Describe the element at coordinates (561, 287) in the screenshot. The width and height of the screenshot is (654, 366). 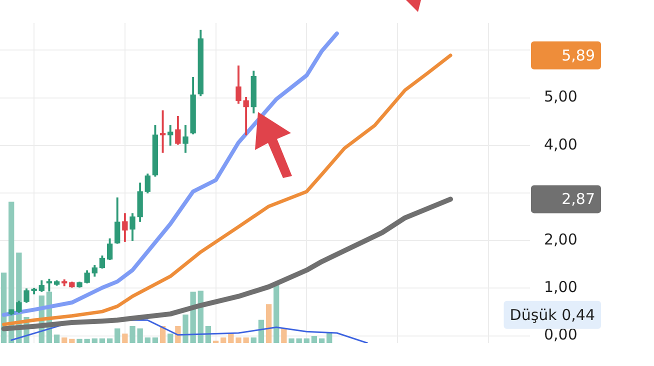
I see `y-tick-label: 1,00` at that location.